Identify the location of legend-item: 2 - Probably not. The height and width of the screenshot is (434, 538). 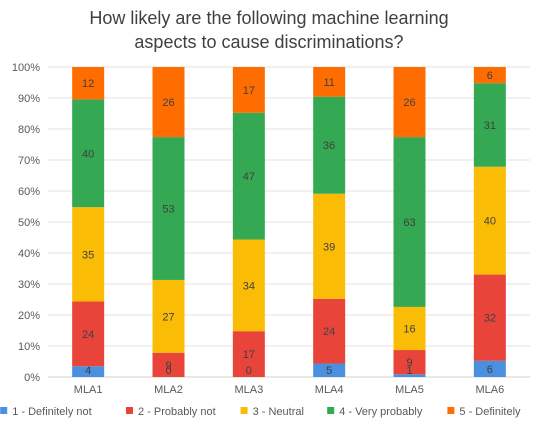
(171, 412).